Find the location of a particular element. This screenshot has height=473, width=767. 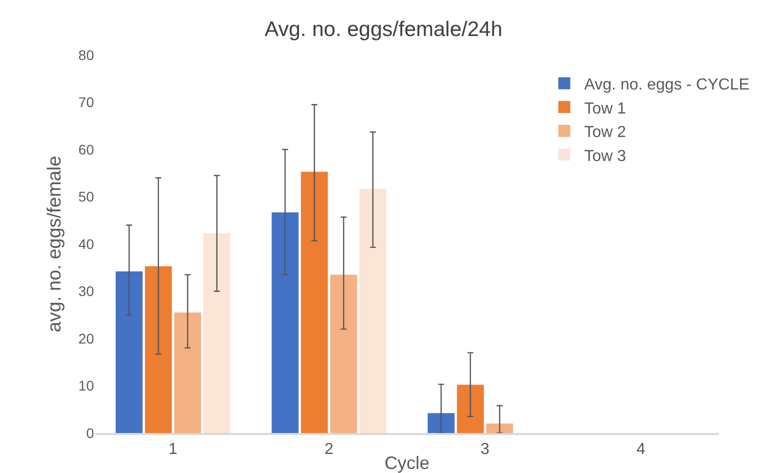

legend-label: Tow 1 is located at coordinates (605, 109).